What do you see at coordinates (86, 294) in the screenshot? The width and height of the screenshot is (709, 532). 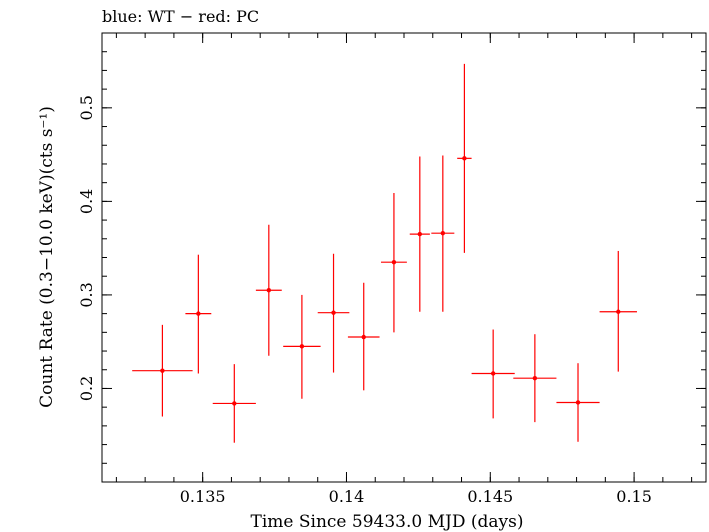 I see `y-tick-label: 0.3` at bounding box center [86, 294].